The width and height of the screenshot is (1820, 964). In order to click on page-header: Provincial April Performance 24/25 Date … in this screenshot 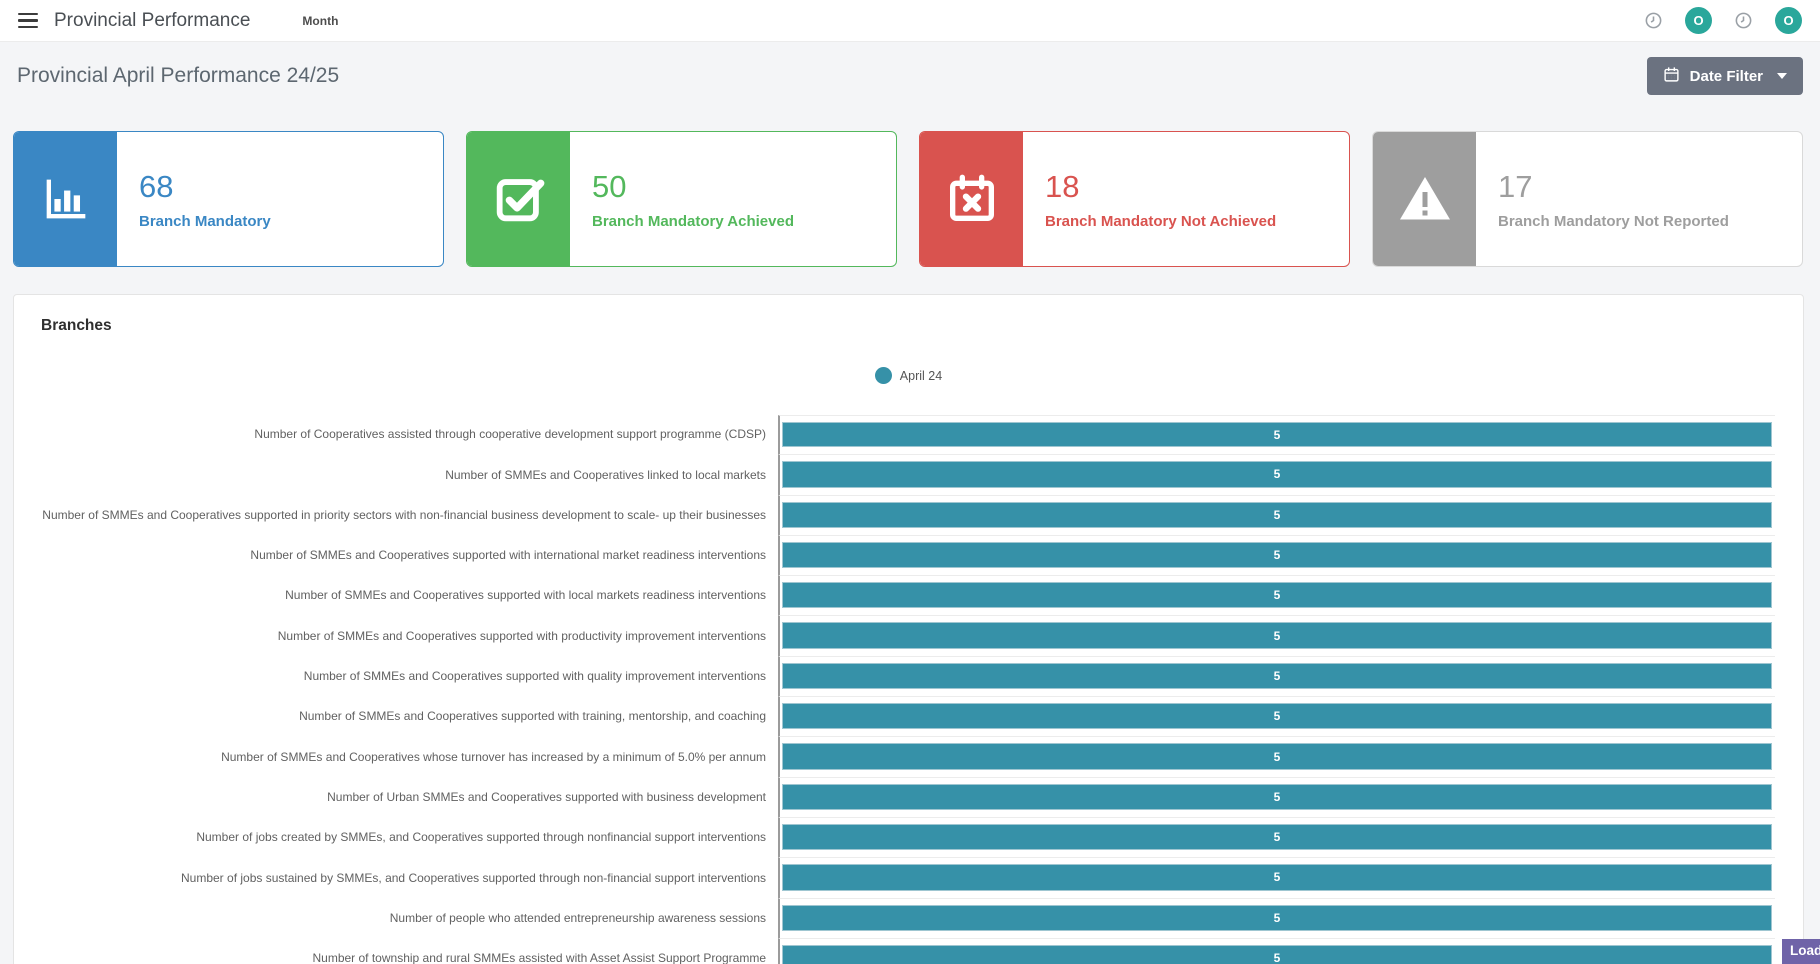, I will do `click(910, 76)`.